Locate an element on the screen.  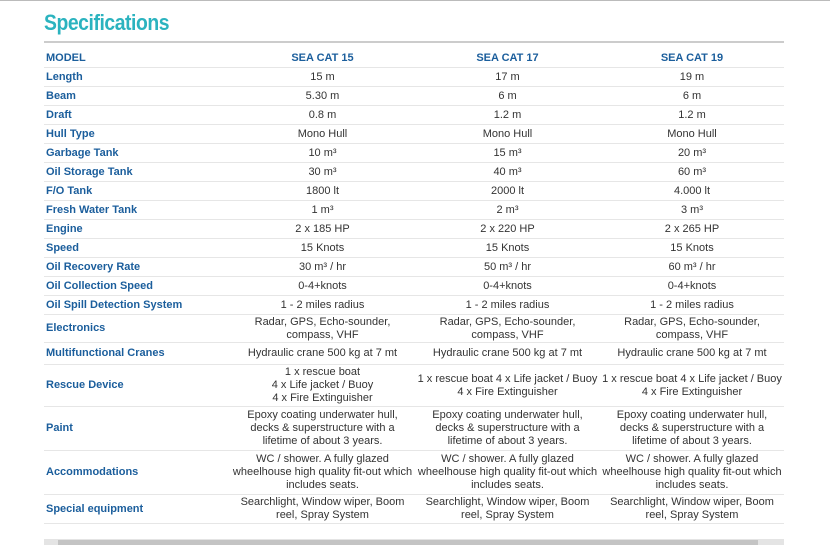
spec-label: Electronics is located at coordinates (137, 328).